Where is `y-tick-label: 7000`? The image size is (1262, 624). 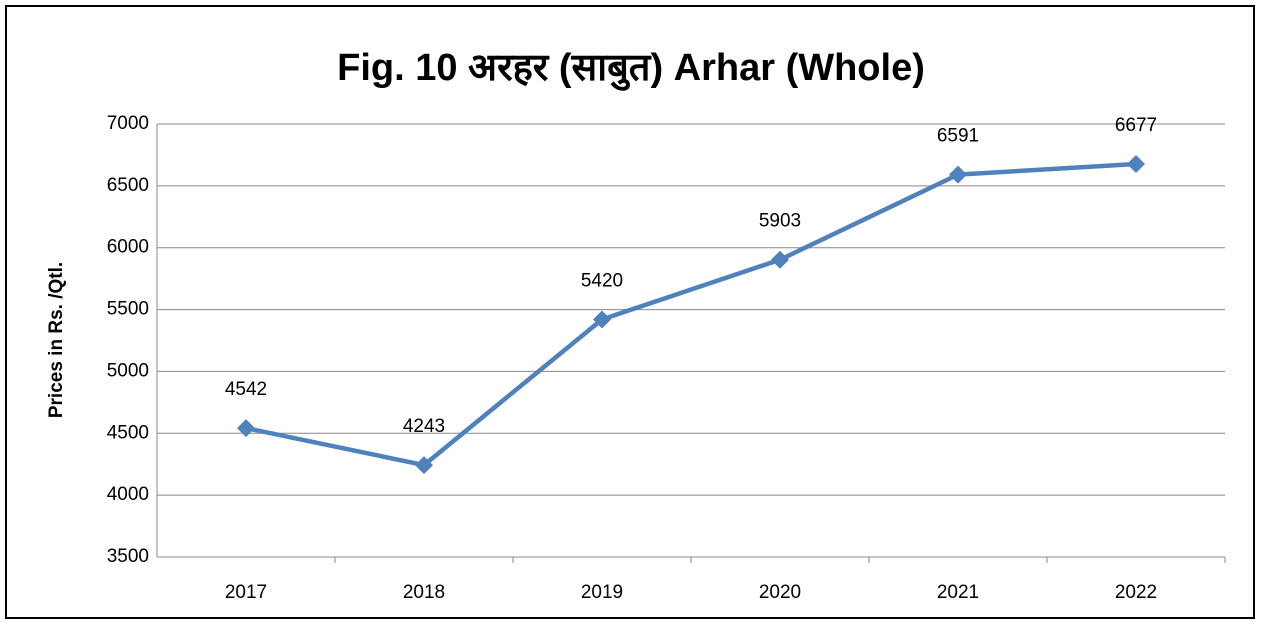
y-tick-label: 7000 is located at coordinates (128, 123).